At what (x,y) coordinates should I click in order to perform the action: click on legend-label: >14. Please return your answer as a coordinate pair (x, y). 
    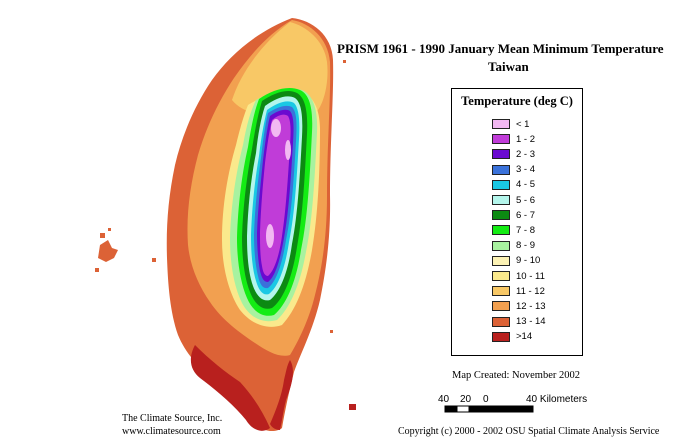
    Looking at the image, I should click on (524, 337).